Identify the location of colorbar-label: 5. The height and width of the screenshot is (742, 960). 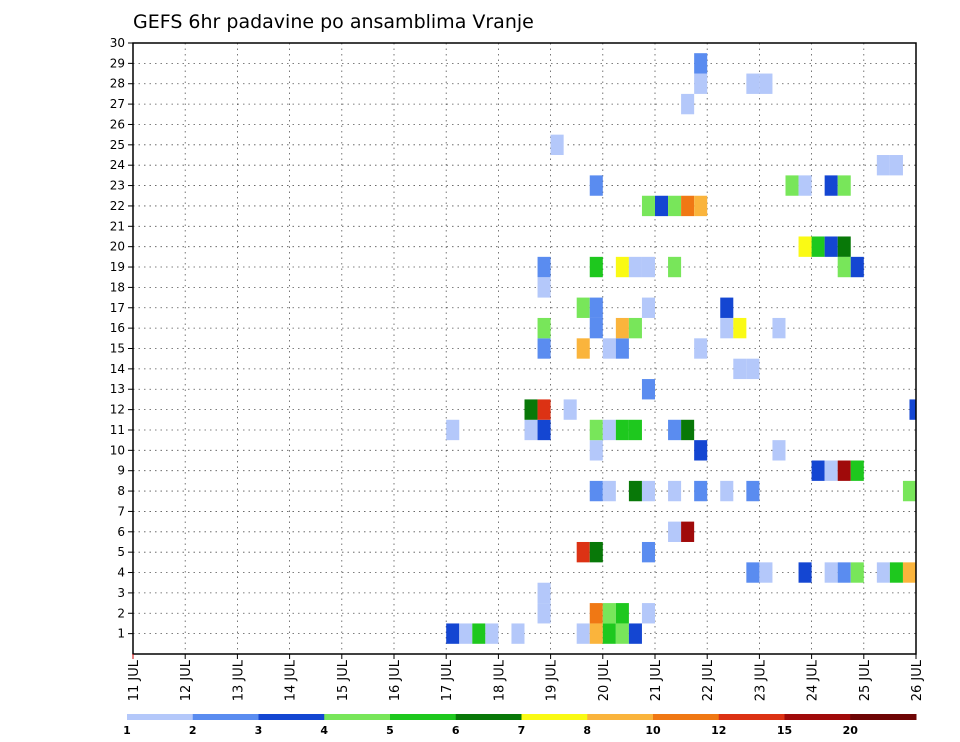
(390, 730).